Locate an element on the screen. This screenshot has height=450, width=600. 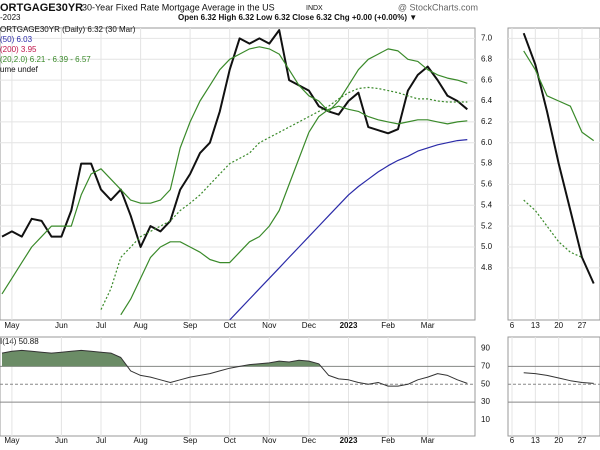
y-tick-label: 5.4 is located at coordinates (487, 204).